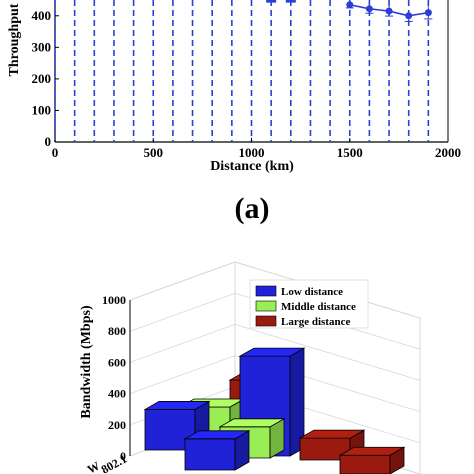 This screenshot has height=474, width=474. I want to click on y-tick-label: 400, so click(42, 15).